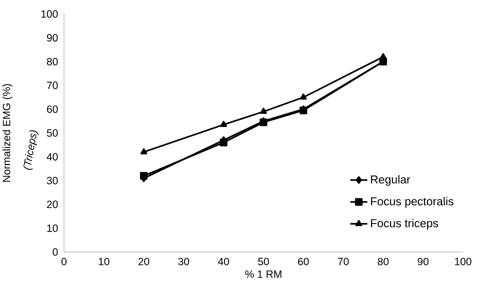 Image resolution: width=490 pixels, height=300 pixels. Describe the element at coordinates (52, 228) in the screenshot. I see `y-tick-label: 10` at that location.